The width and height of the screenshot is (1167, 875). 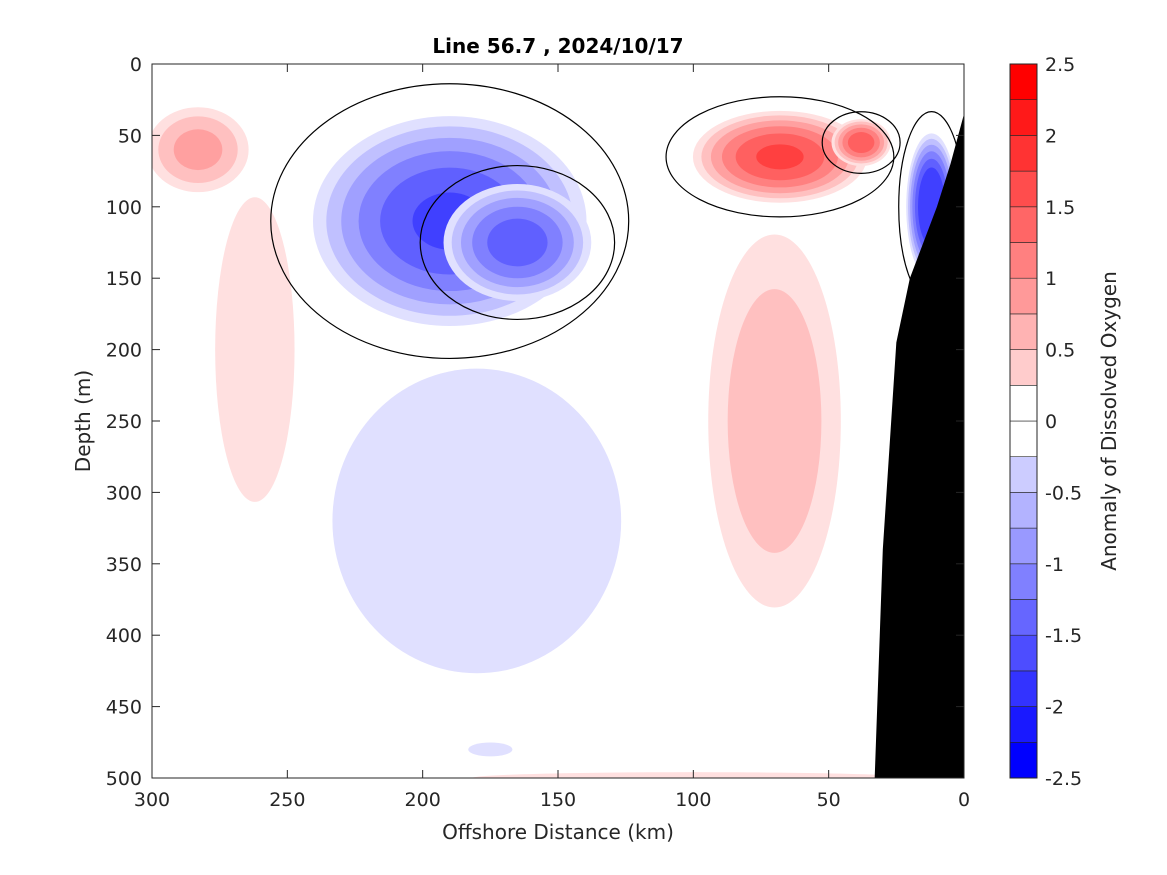 I want to click on seafloor-bathymetry, so click(x=919, y=445).